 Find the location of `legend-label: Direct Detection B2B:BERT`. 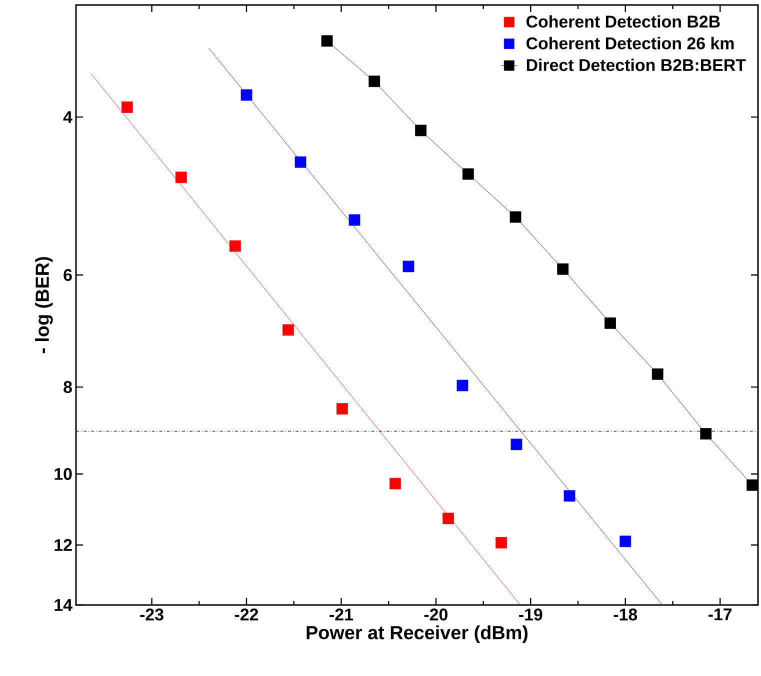

legend-label: Direct Detection B2B:BERT is located at coordinates (636, 65).